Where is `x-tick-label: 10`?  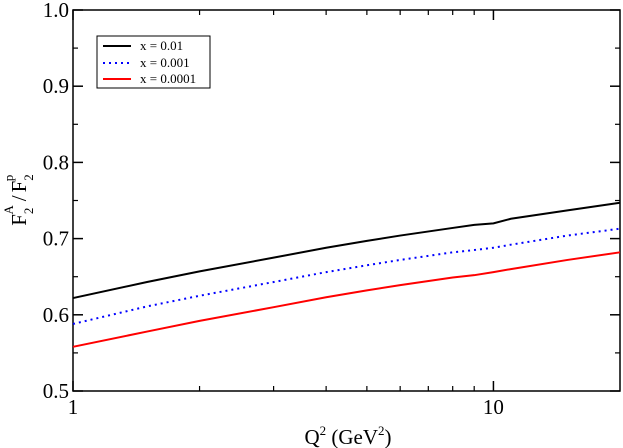 x-tick-label: 10 is located at coordinates (493, 407).